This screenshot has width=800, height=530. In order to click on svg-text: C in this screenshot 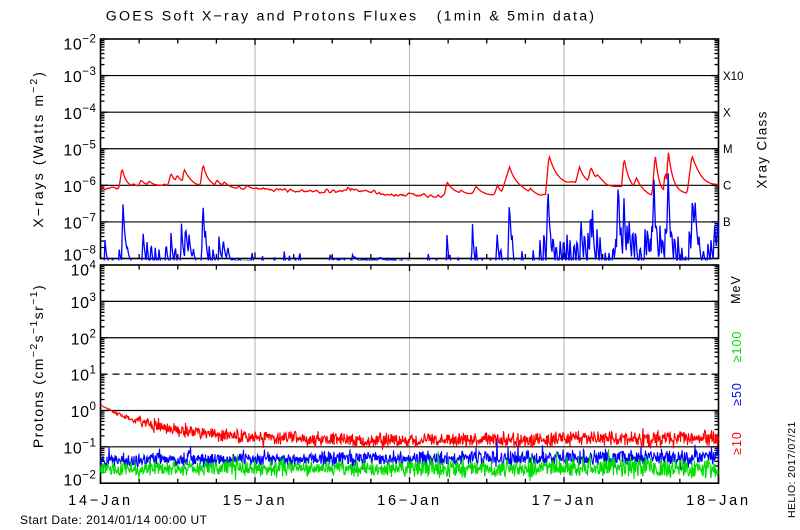, I will do `click(727, 187)`.